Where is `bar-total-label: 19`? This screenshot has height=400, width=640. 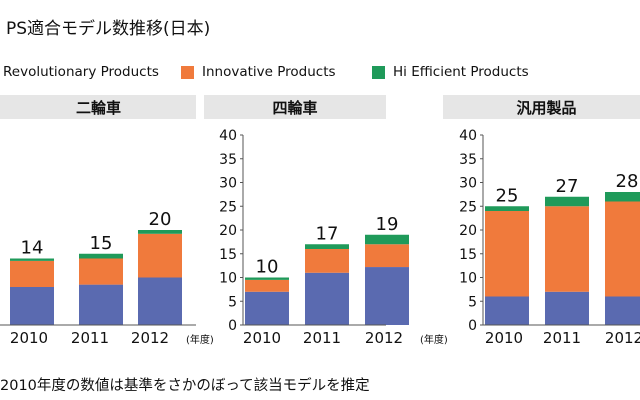 bar-total-label: 19 is located at coordinates (387, 224).